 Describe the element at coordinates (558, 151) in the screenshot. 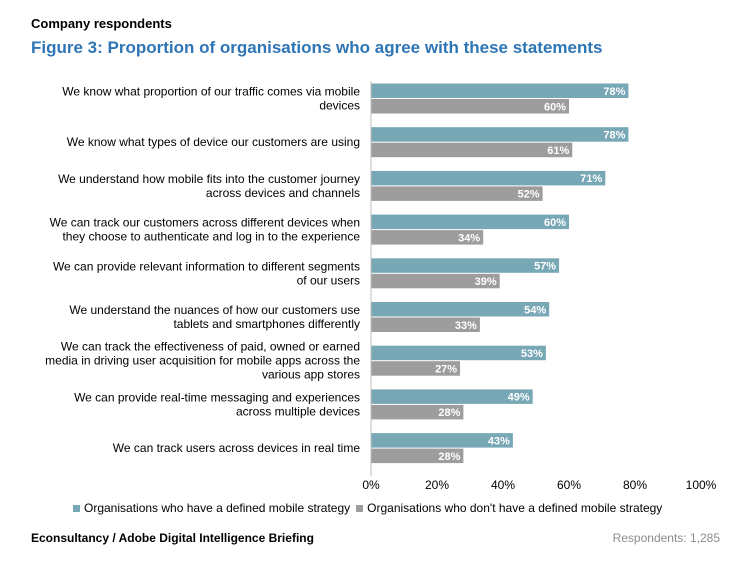

I see `bar-value-label: 61%` at that location.